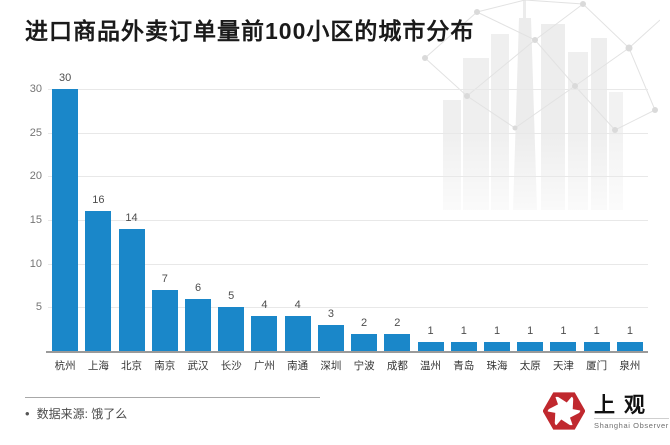 Image resolution: width=670 pixels, height=445 pixels. Describe the element at coordinates (65, 366) in the screenshot. I see `x-axis-label: 杭州` at that location.